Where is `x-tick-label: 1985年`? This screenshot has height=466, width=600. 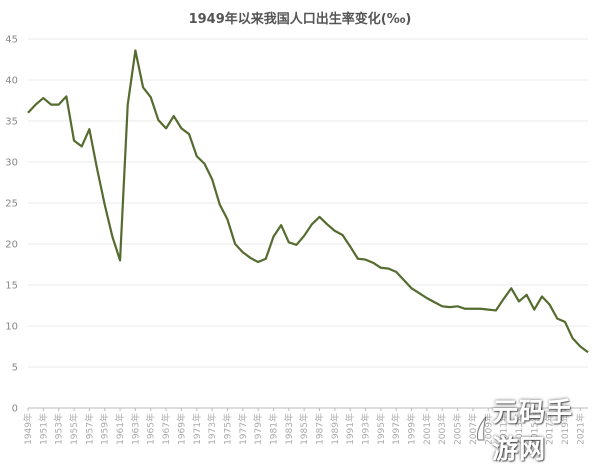
x-tick-label: 1985年 is located at coordinates (304, 429).